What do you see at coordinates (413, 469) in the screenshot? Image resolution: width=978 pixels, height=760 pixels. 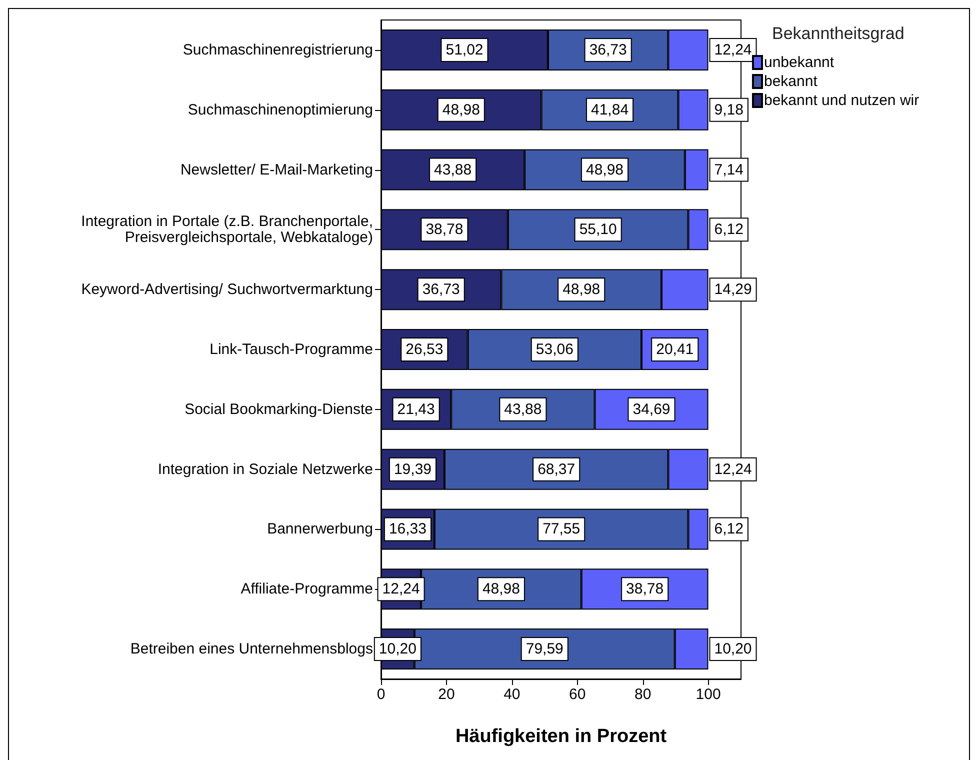 I see `data-label: 19,39` at bounding box center [413, 469].